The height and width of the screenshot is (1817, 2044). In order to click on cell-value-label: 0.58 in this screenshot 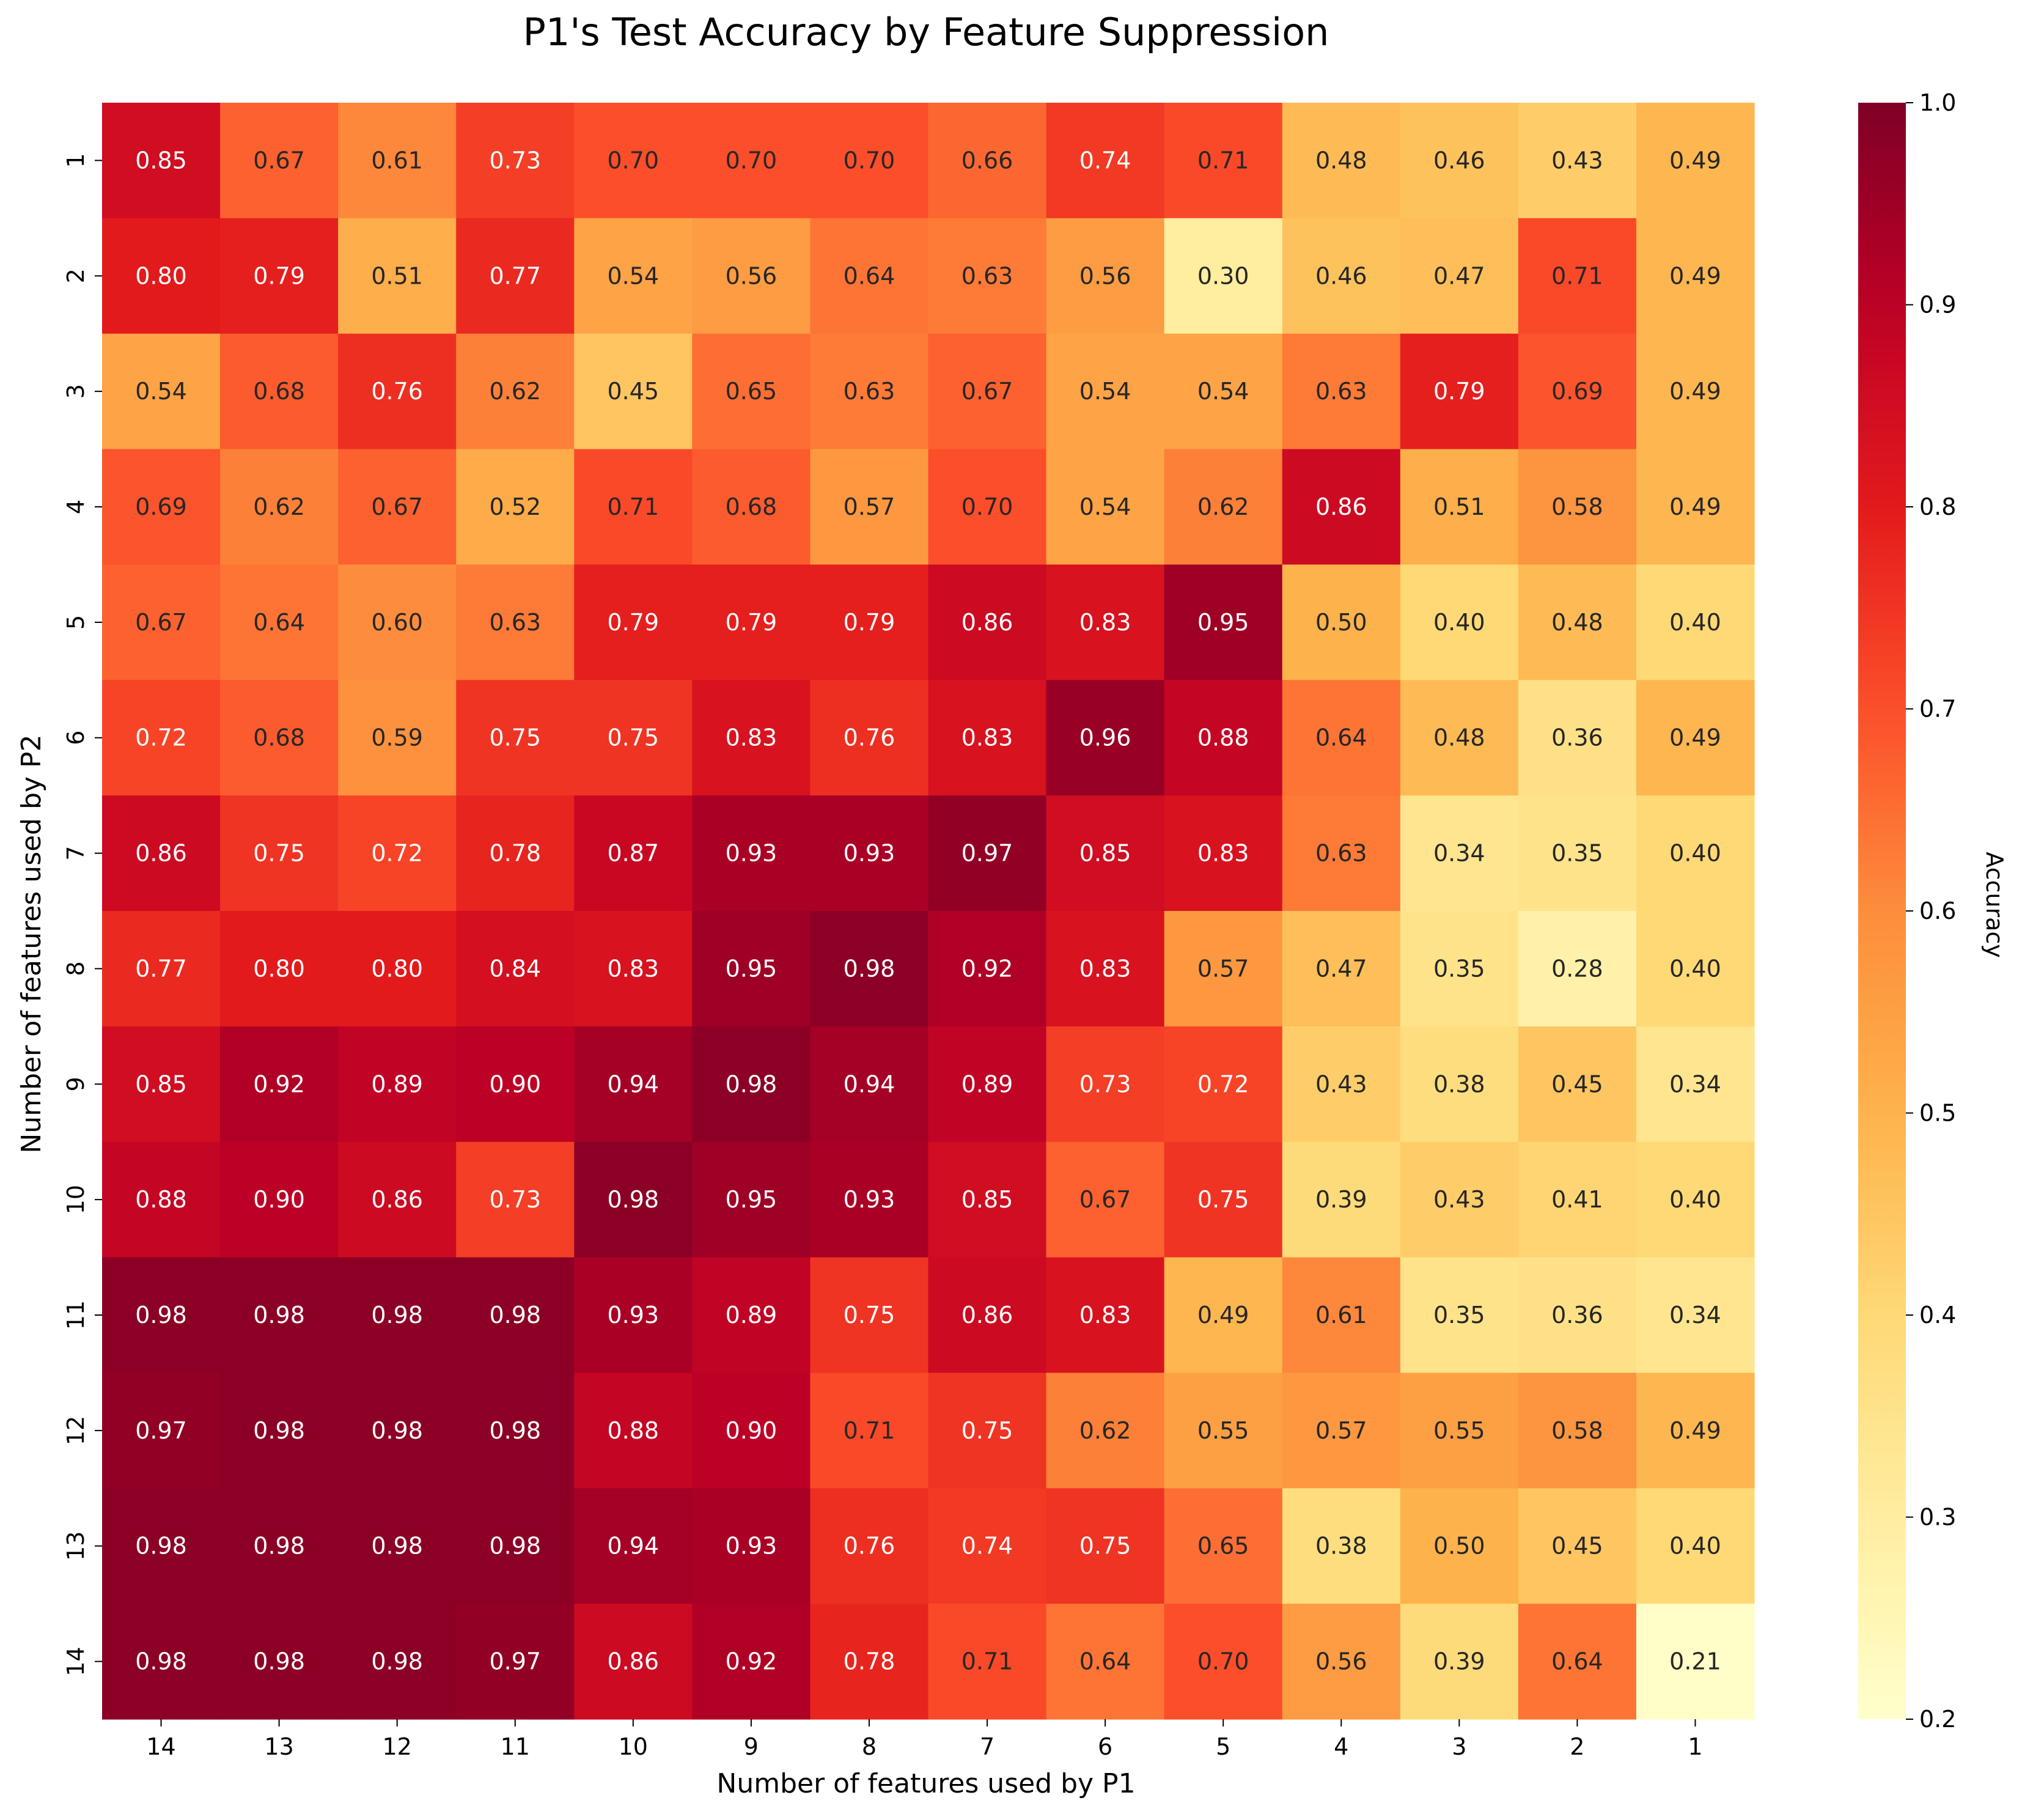, I will do `click(1577, 507)`.